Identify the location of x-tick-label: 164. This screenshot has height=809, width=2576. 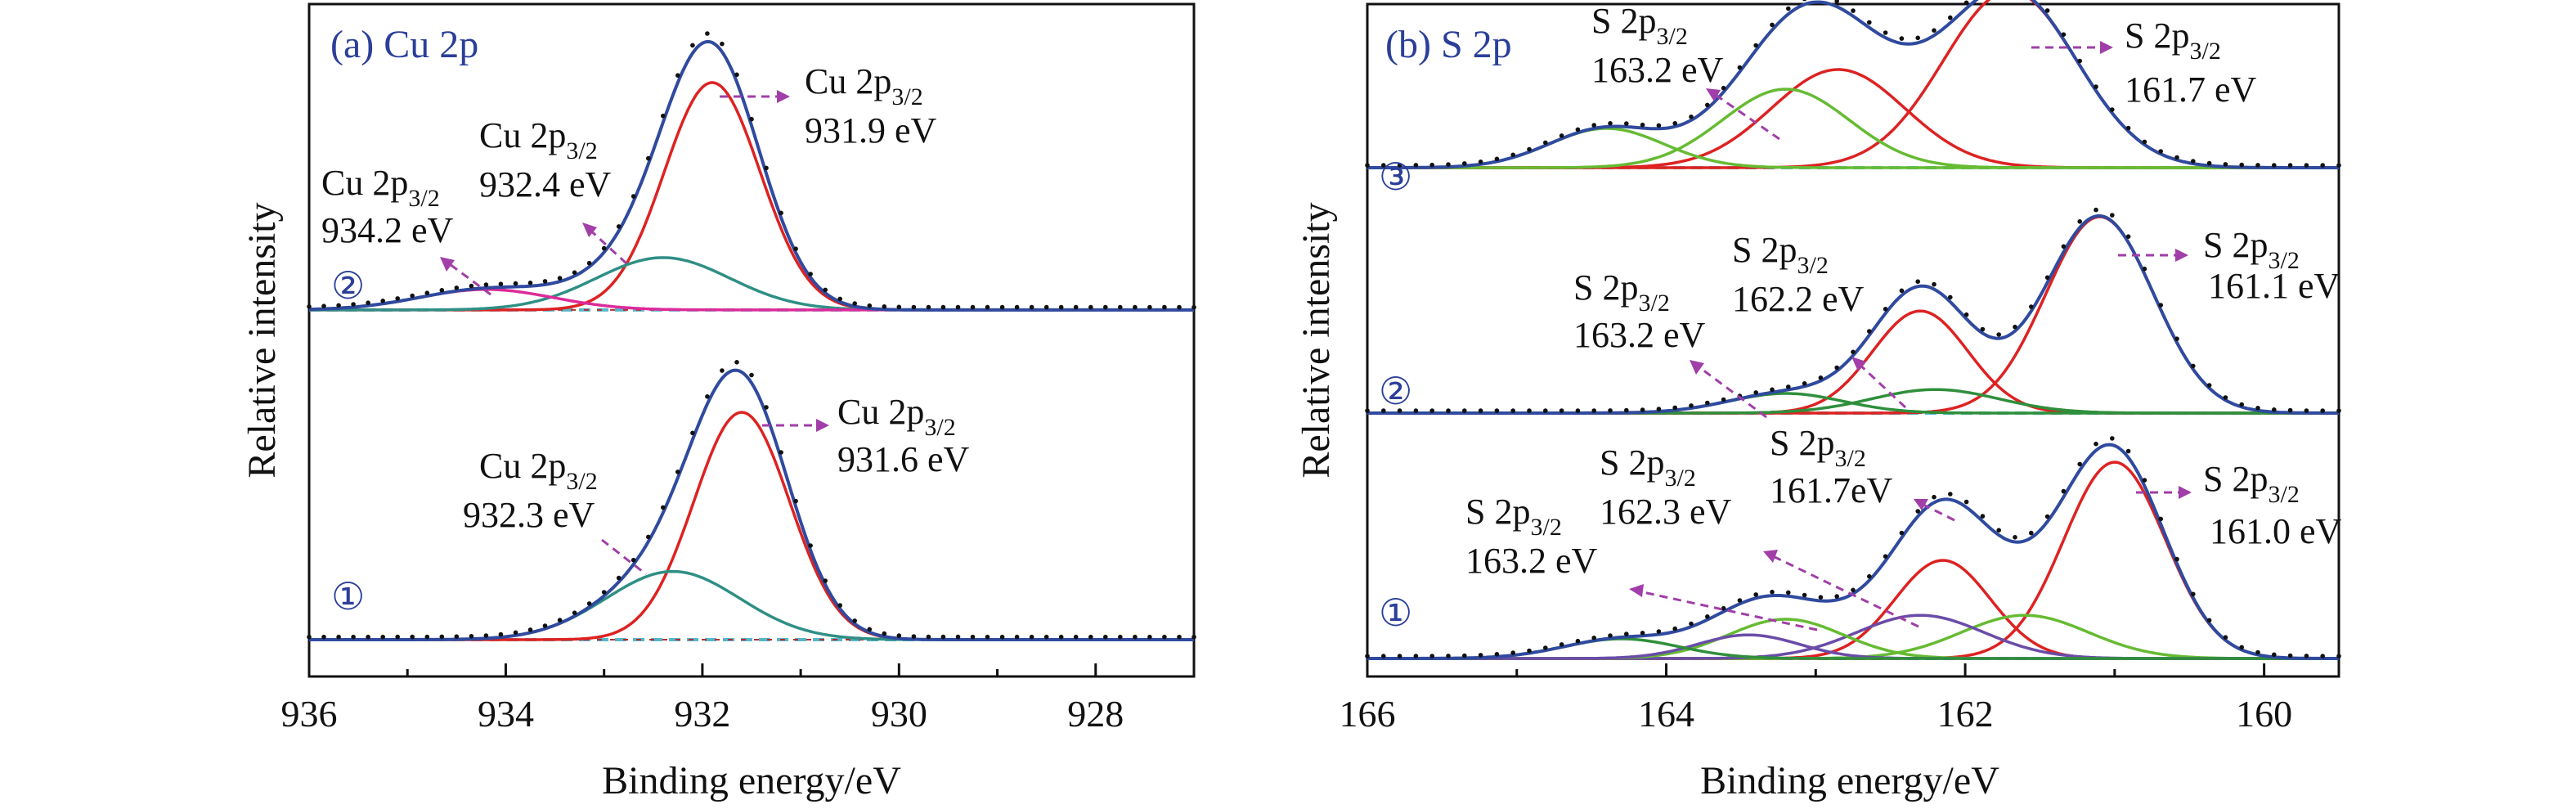
(1666, 714).